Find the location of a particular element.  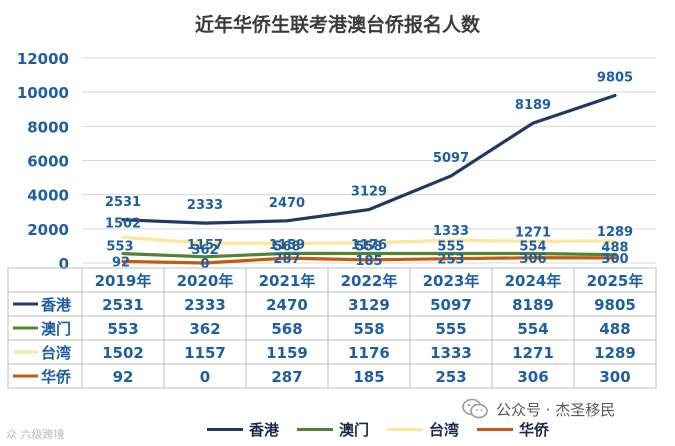

table-cell: 2333 is located at coordinates (205, 305).